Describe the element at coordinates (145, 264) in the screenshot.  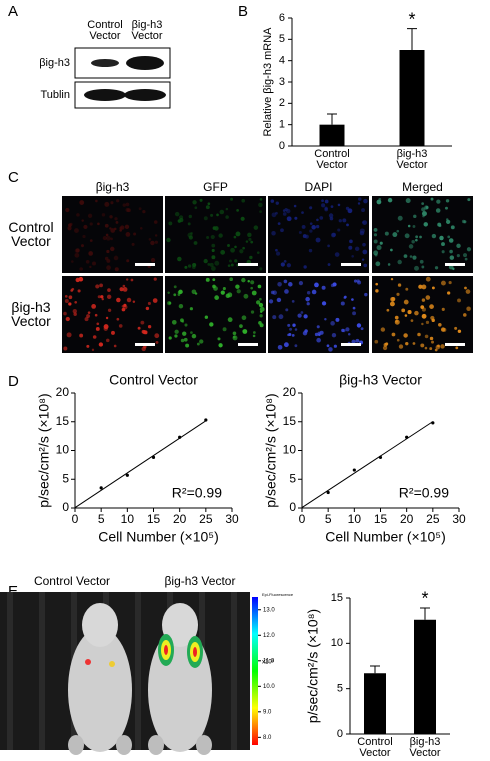
I see `scale-bar` at that location.